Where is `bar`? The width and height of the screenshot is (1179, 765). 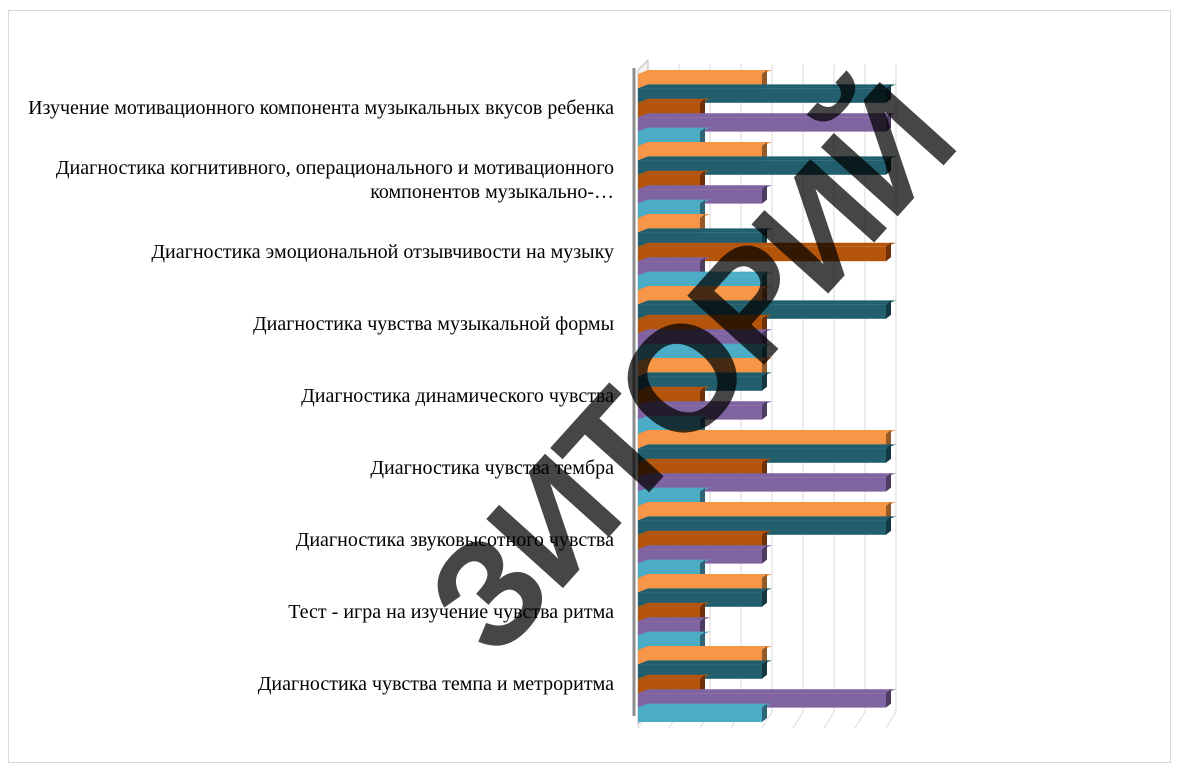
bar is located at coordinates (700, 714).